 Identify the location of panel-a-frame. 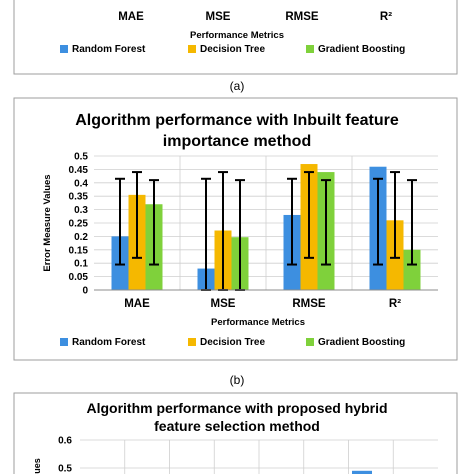
(235, 37).